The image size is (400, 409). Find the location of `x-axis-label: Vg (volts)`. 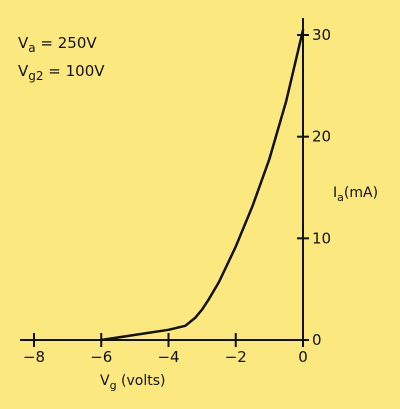

x-axis-label: Vg (volts) is located at coordinates (132, 382).